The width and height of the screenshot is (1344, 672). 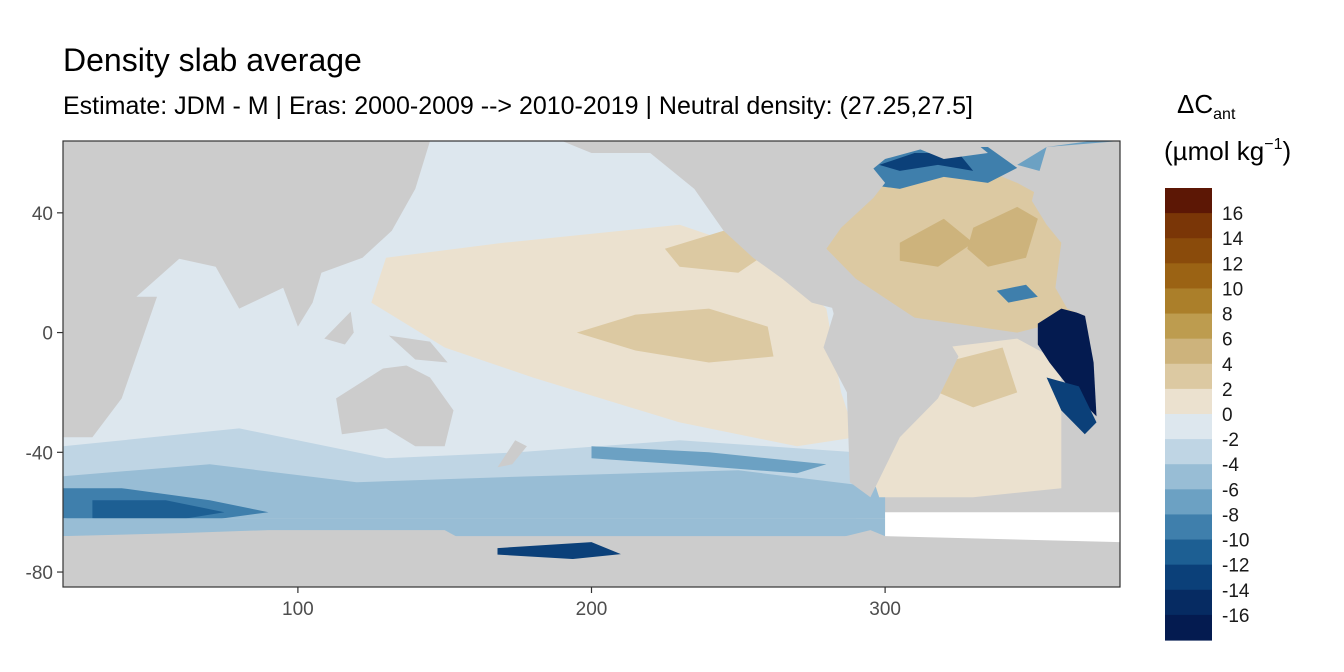 I want to click on land-north-america, so click(x=724, y=225).